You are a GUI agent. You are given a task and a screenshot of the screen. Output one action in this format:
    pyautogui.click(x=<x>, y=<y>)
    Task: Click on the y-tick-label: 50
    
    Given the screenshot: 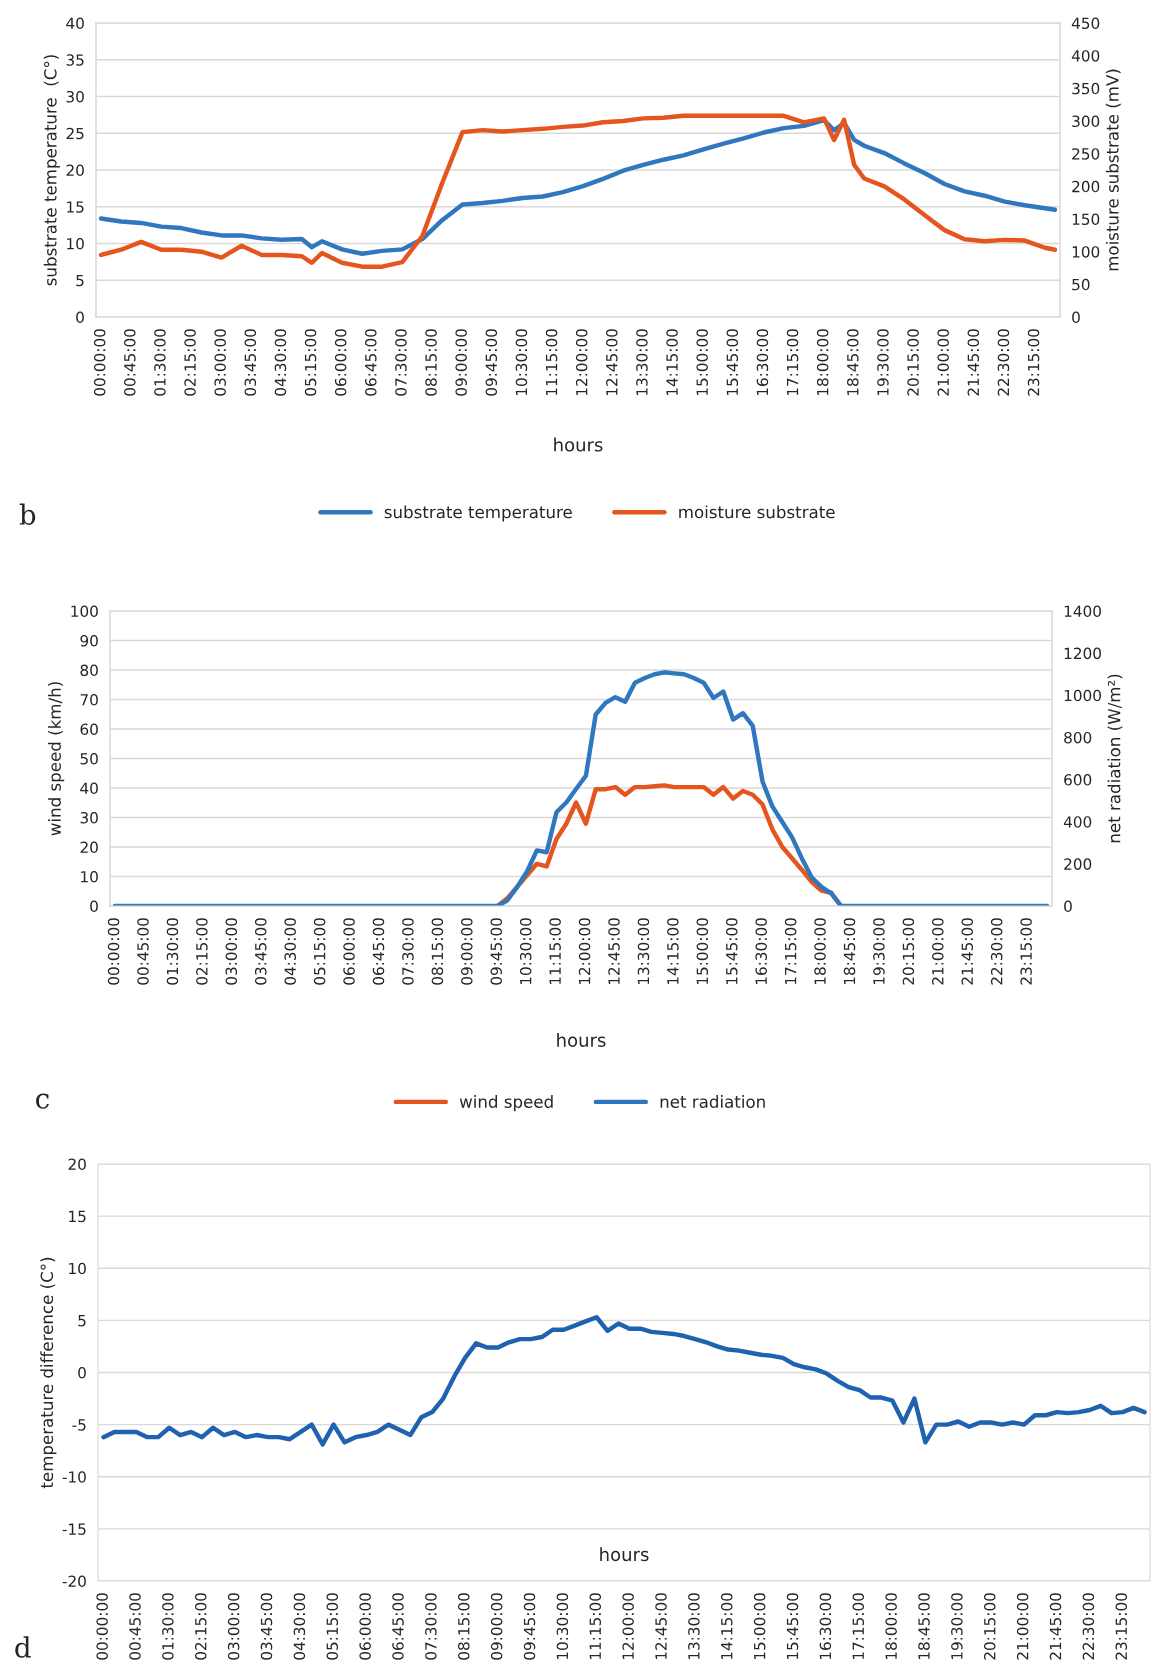 What is the action you would take?
    pyautogui.click(x=89, y=758)
    